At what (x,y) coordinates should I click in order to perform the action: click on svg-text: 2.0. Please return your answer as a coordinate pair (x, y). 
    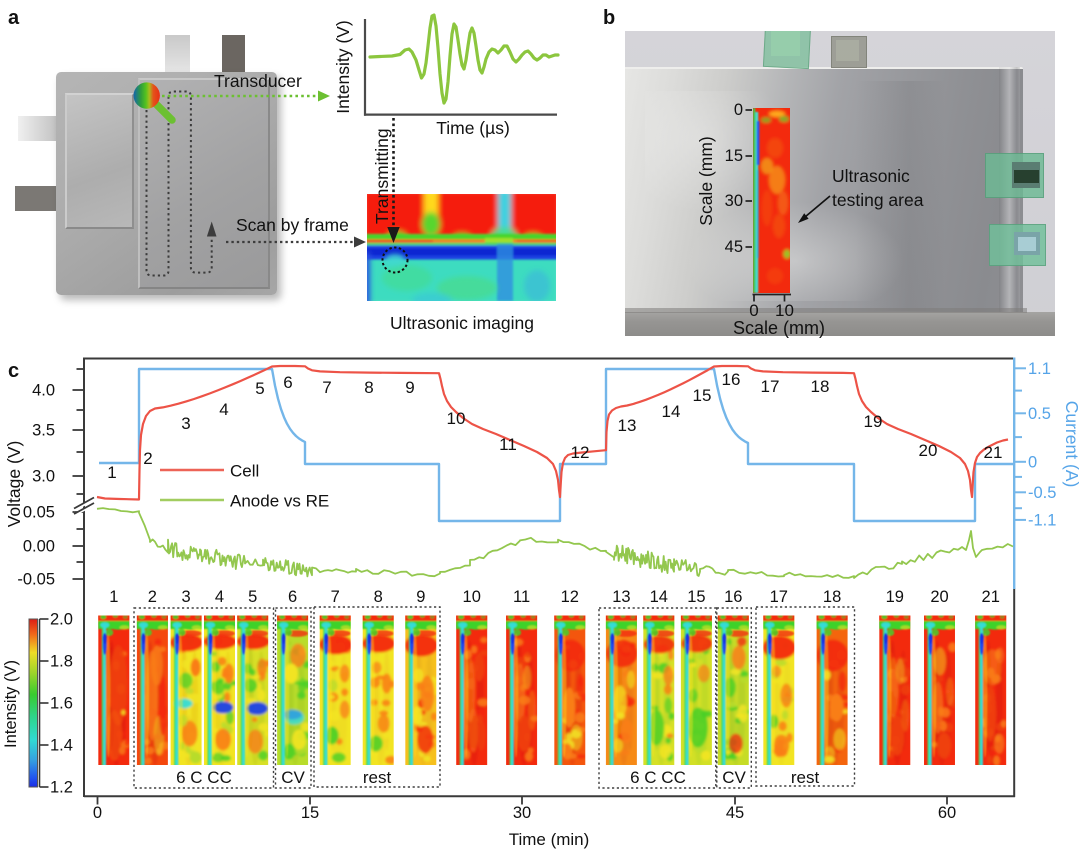
    Looking at the image, I should click on (61, 620).